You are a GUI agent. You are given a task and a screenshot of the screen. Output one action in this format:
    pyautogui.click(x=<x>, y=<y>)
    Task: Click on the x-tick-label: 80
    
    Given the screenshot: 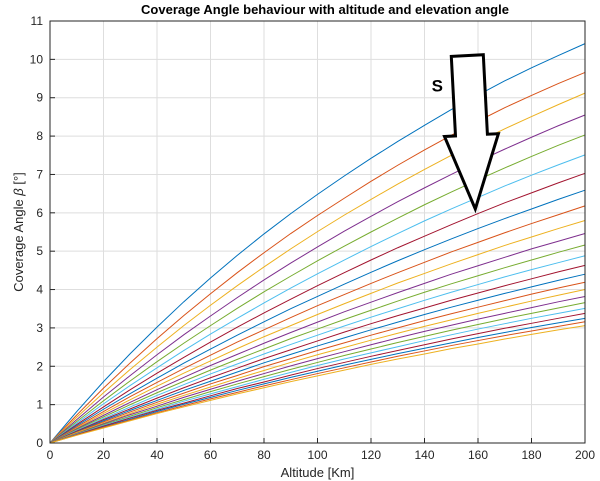 What is the action you would take?
    pyautogui.click(x=264, y=455)
    